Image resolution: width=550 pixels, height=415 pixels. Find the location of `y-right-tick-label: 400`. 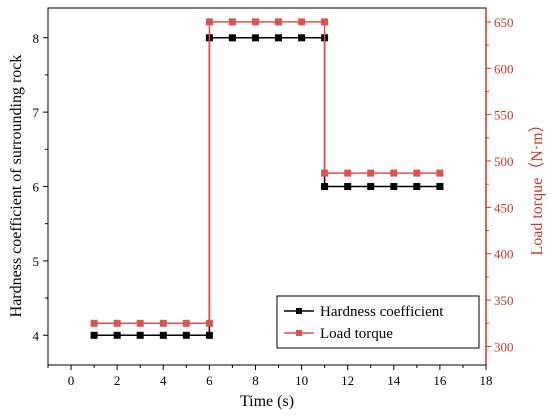

y-right-tick-label: 400 is located at coordinates (504, 254).